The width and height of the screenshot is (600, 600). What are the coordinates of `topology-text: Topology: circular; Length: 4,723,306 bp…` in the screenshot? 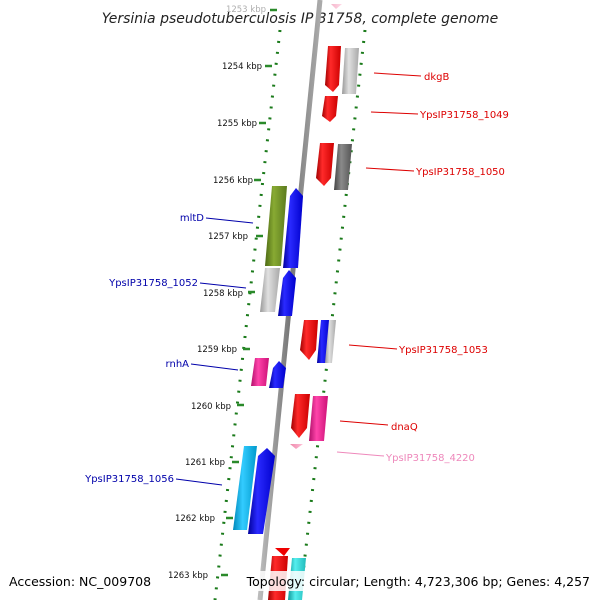 It's located at (418, 581).